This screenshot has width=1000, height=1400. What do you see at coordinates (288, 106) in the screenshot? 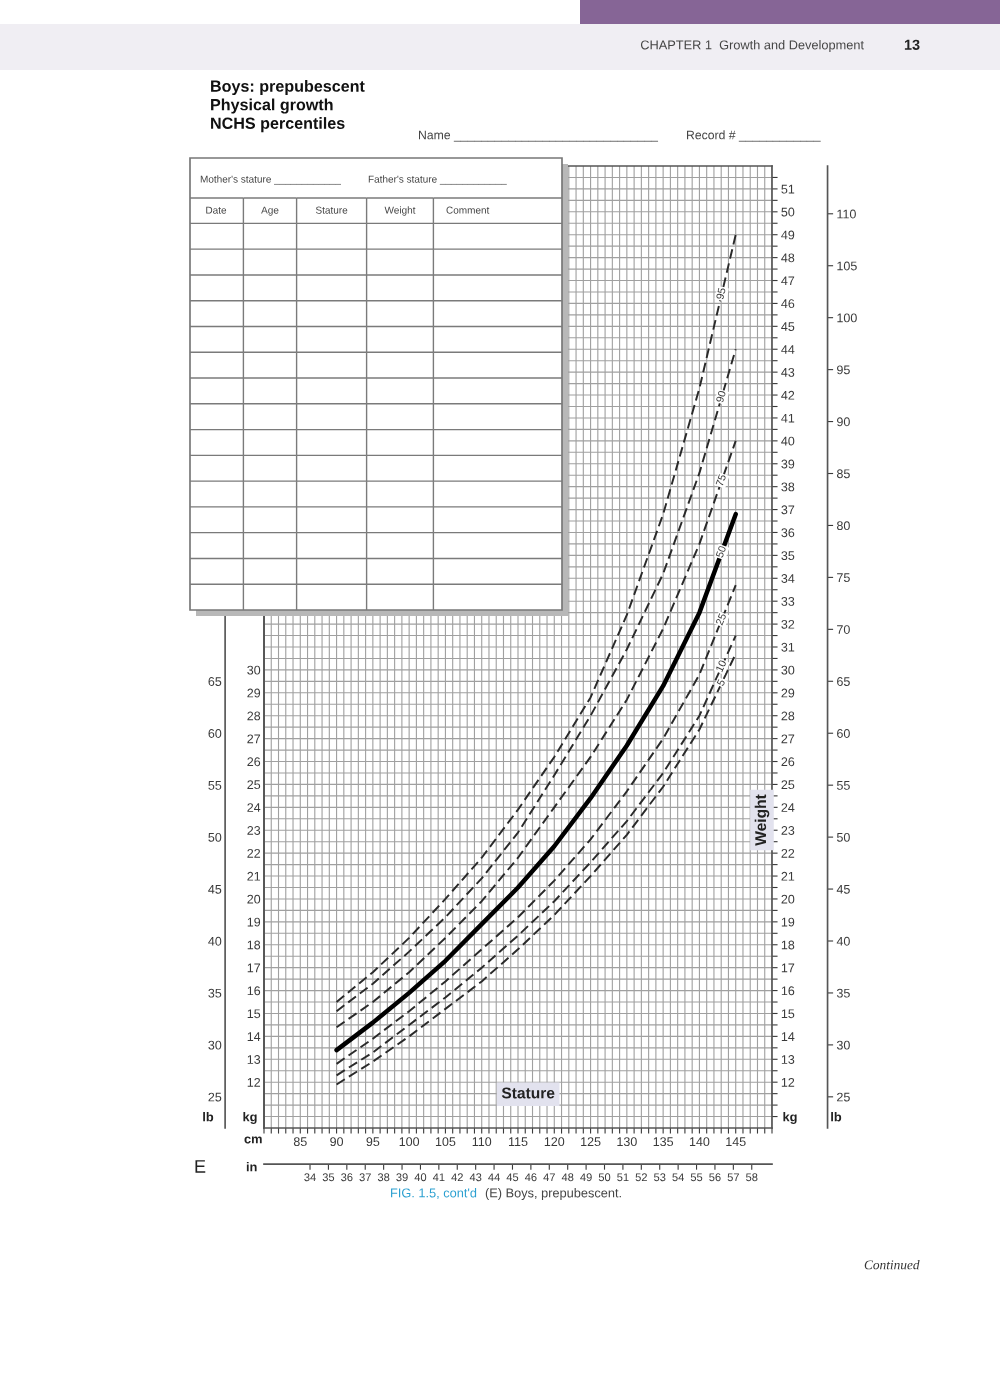
I see `chart-title: Boys: prepubescent Physical growth NCHS percentiles` at bounding box center [288, 106].